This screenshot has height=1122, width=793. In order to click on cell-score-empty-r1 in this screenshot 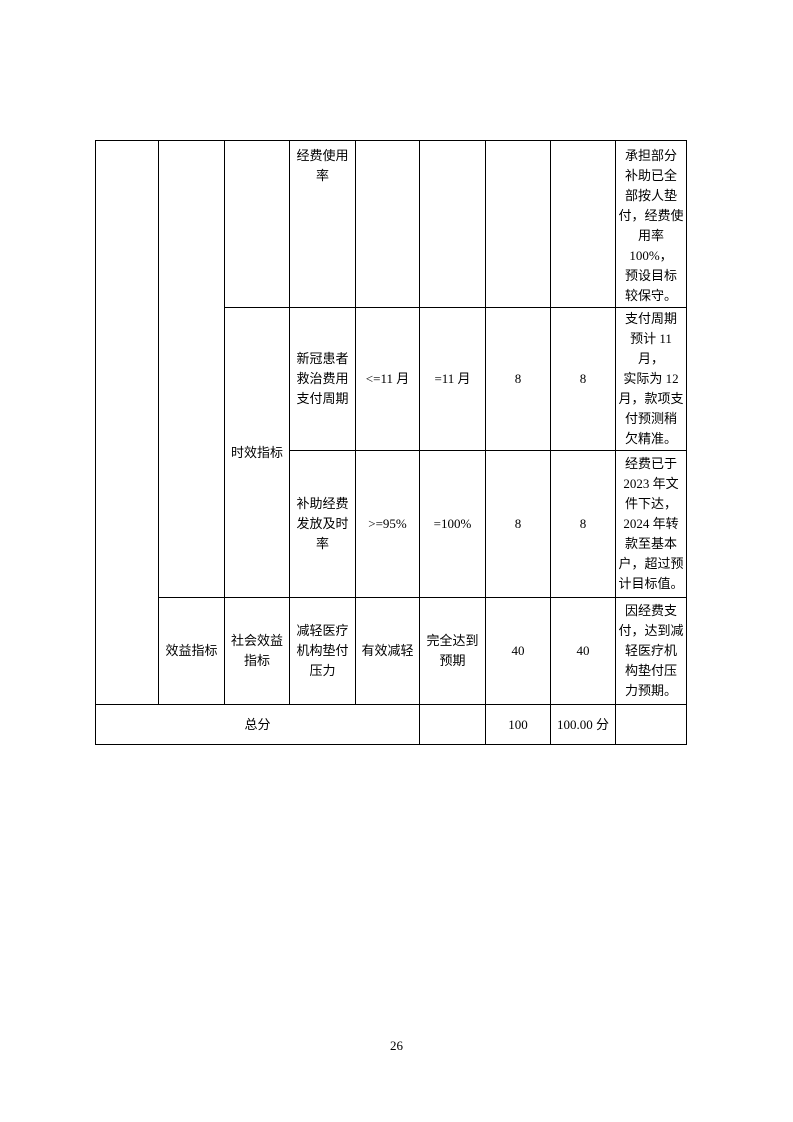, I will do `click(583, 224)`.